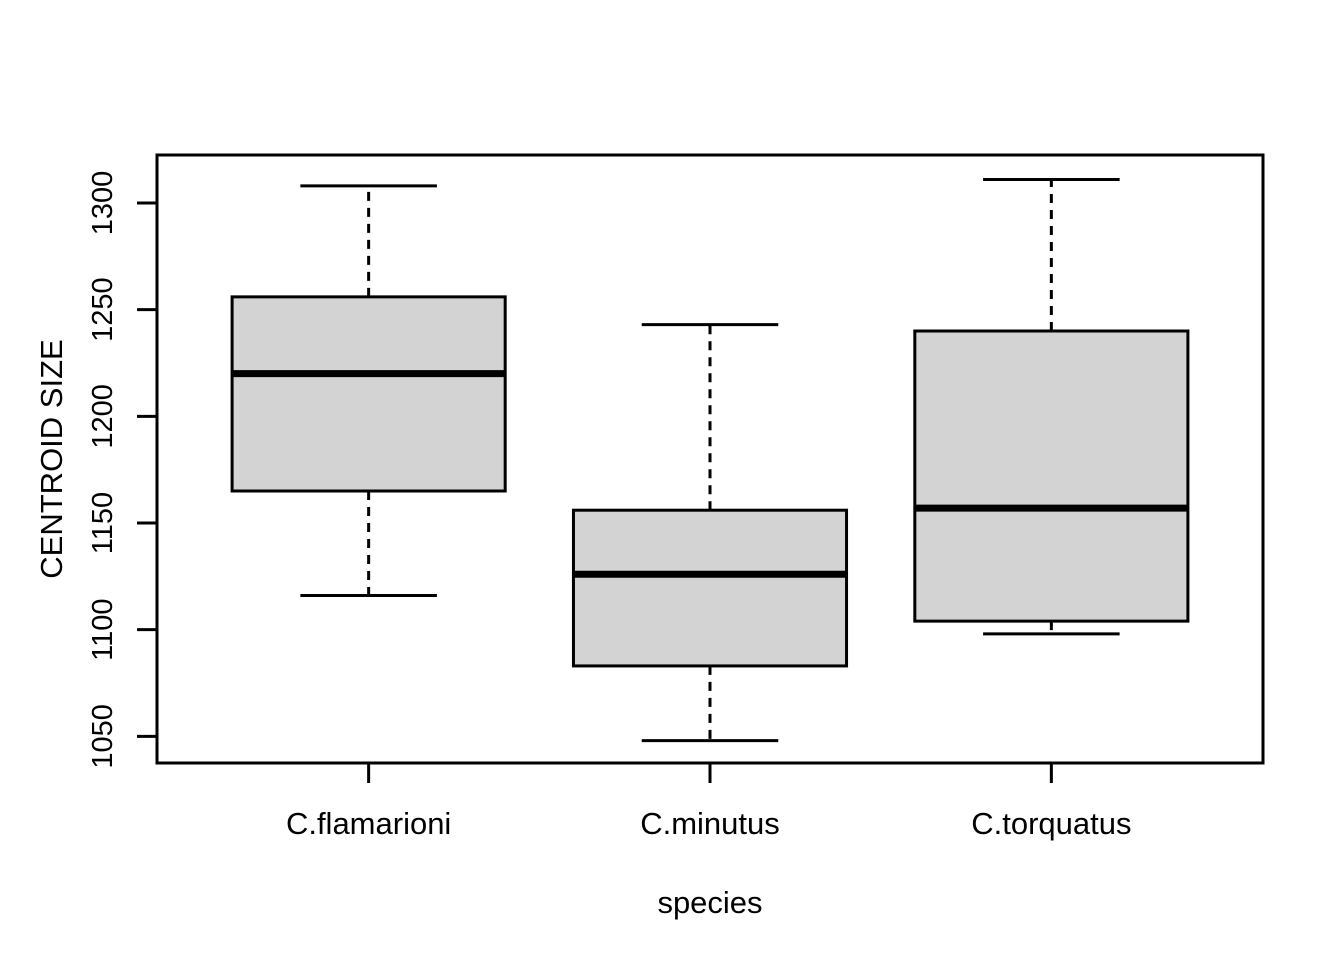 Image resolution: width=1344 pixels, height=960 pixels. I want to click on box-C.minutus, so click(710, 533).